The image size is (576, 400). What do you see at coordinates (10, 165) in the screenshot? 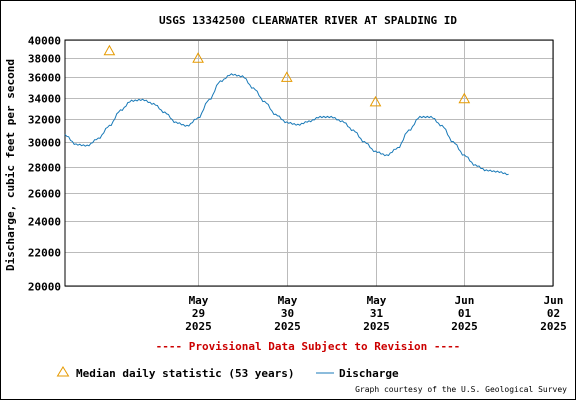
I see `y-axis-label: Discharge, cubic feet per second` at bounding box center [10, 165].